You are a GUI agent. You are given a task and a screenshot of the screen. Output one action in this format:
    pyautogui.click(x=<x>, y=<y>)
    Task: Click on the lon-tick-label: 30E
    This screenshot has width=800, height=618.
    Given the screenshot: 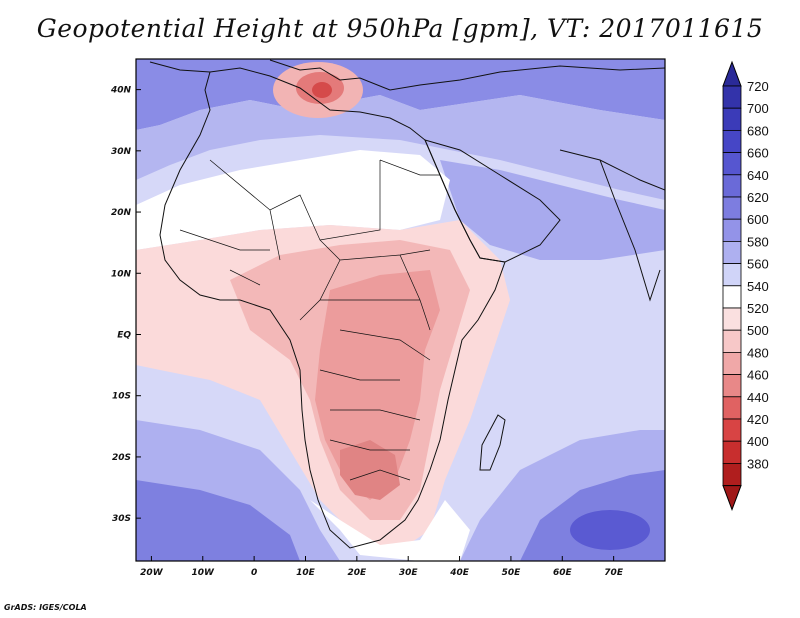 What is the action you would take?
    pyautogui.click(x=409, y=573)
    